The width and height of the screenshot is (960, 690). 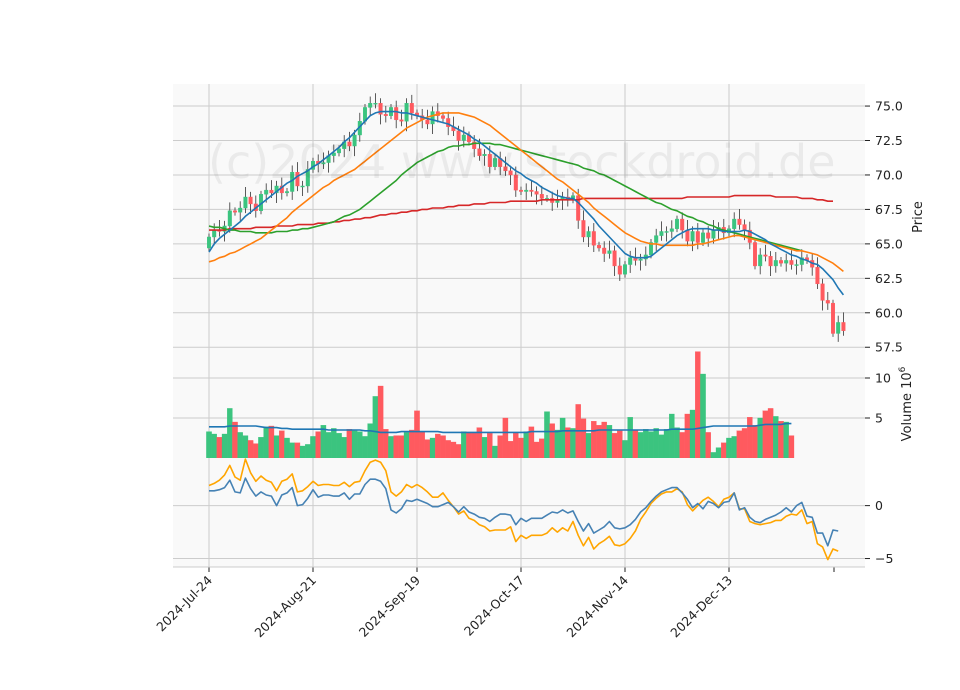 I want to click on oscillator-ytick-label-1: 0, so click(x=879, y=505).